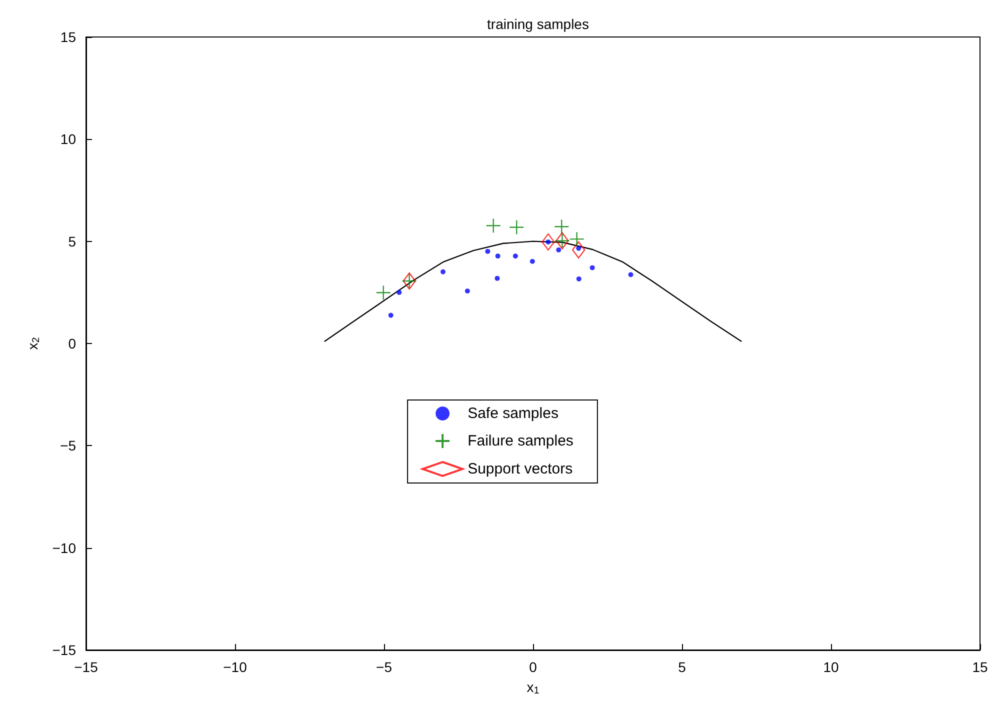 Image resolution: width=995 pixels, height=710 pixels. I want to click on y-tick-label: −10, so click(64, 548).